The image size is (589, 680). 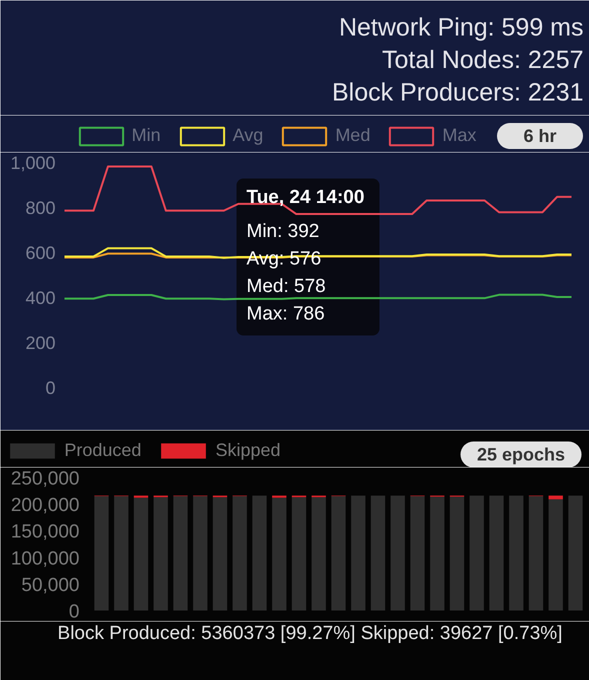 I want to click on text: Network Ping: 599 ms, so click(x=461, y=28).